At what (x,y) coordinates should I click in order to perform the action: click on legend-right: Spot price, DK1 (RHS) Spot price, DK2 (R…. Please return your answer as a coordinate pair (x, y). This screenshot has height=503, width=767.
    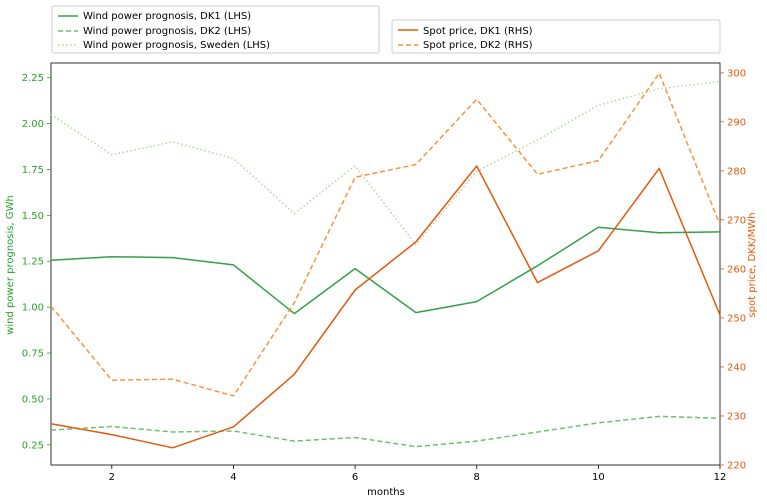
    Looking at the image, I should click on (556, 36).